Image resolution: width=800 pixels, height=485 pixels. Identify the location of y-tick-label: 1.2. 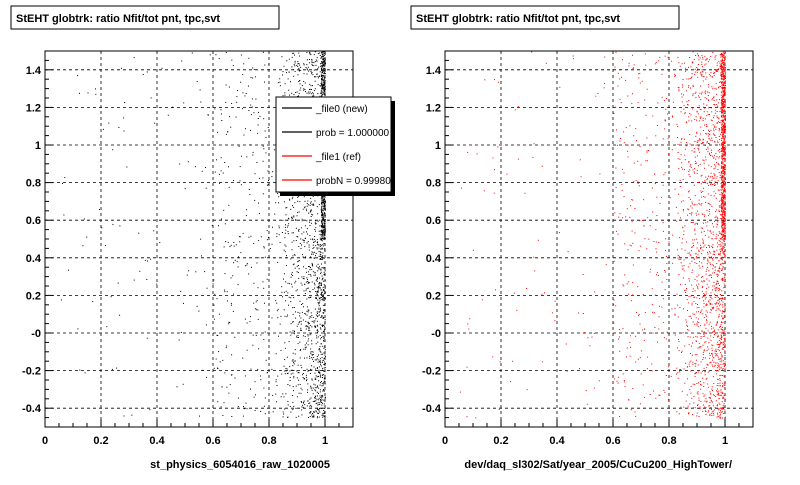
(33, 108).